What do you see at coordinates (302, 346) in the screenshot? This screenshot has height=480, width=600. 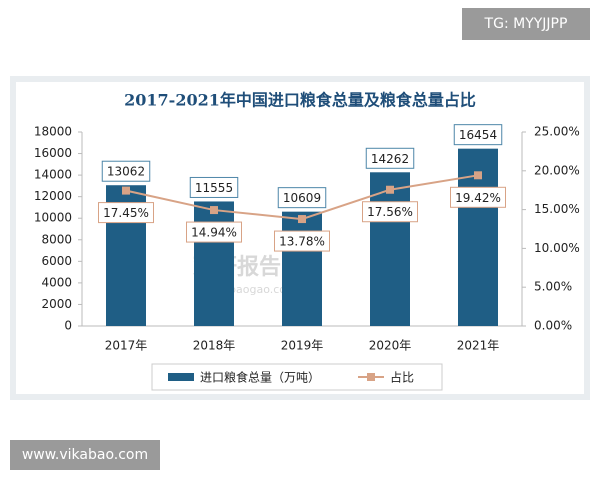 I see `x-tick-label: 2019年` at bounding box center [302, 346].